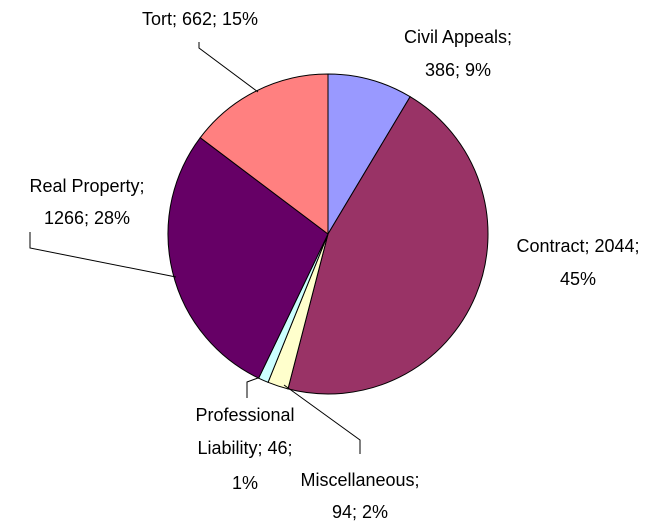  What do you see at coordinates (577, 246) in the screenshot?
I see `data-label: Contract; 2044;` at bounding box center [577, 246].